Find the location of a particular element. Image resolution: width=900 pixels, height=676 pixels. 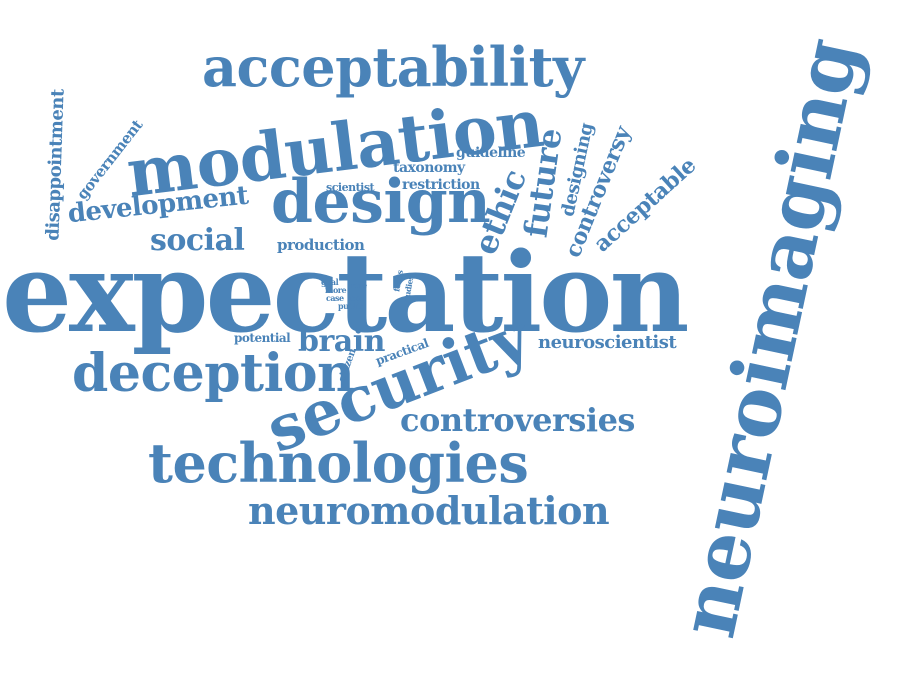

word-potential: potential is located at coordinates (262, 338).